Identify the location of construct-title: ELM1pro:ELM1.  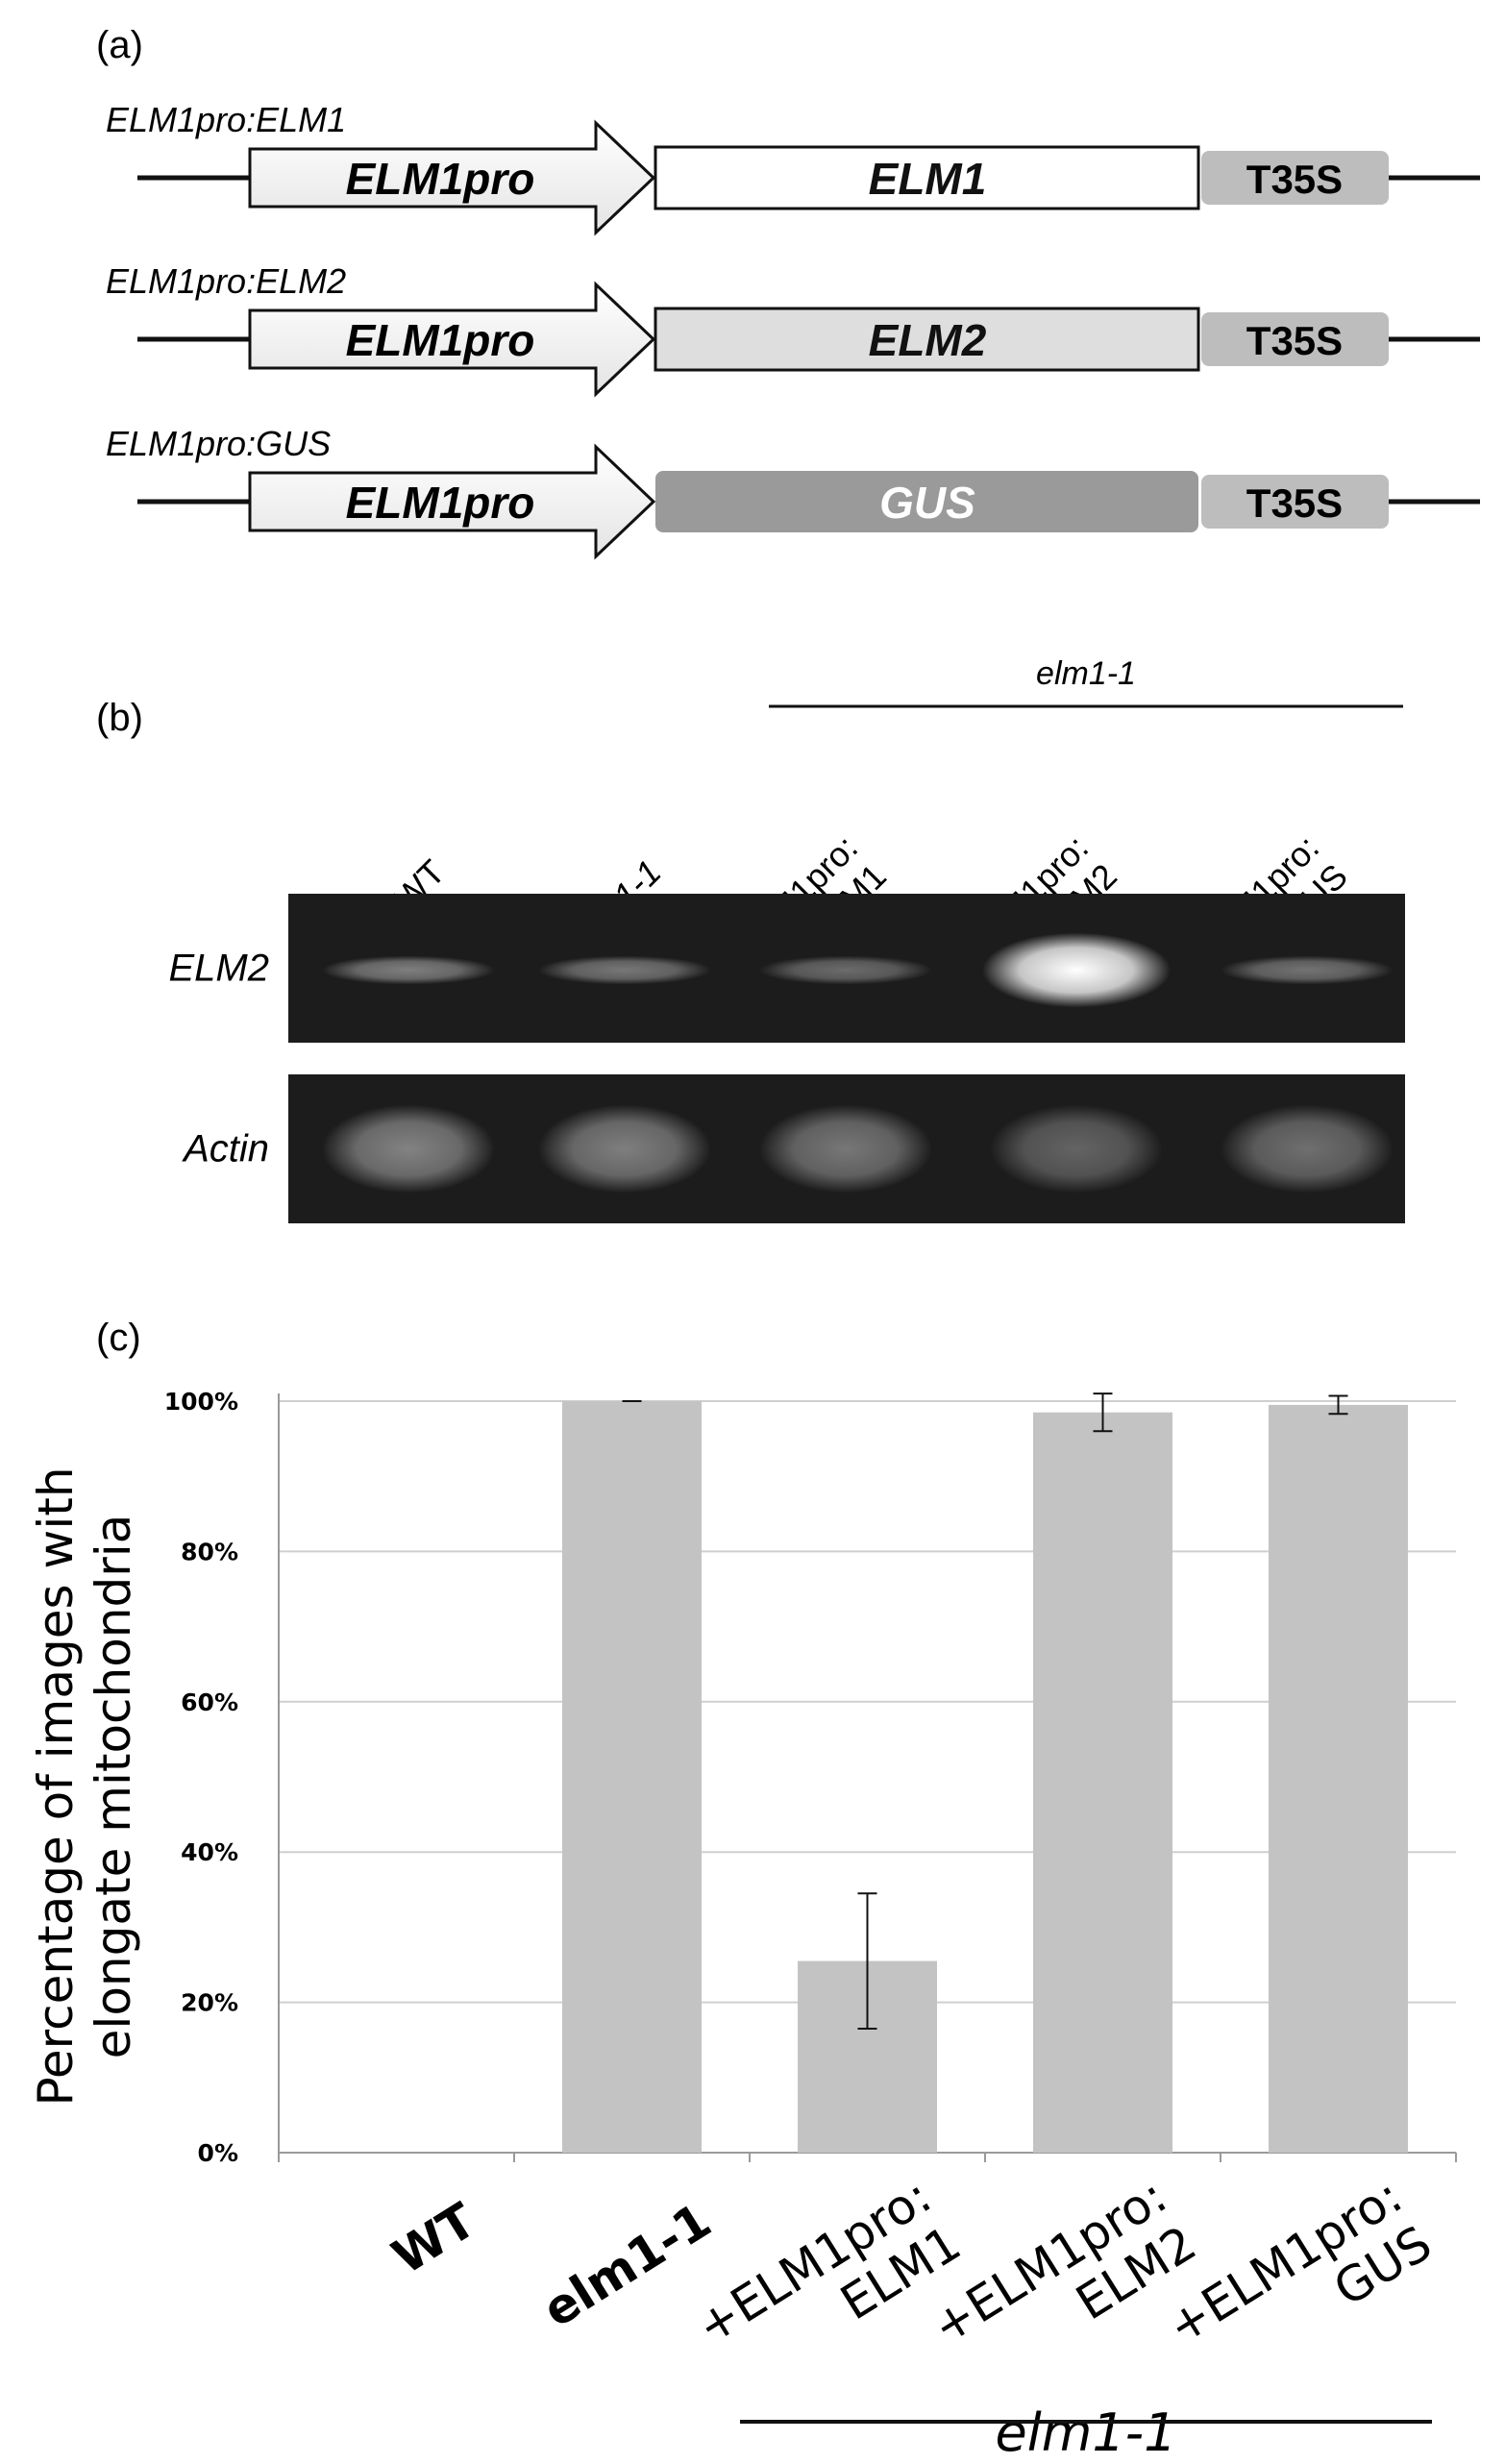
(226, 119).